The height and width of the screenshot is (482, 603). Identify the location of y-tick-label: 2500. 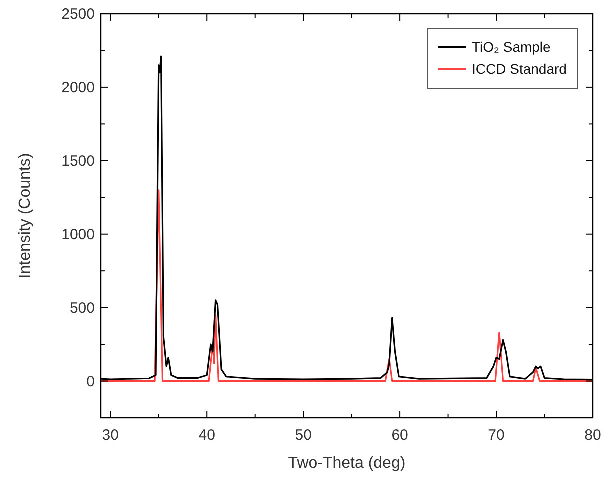
(78, 14).